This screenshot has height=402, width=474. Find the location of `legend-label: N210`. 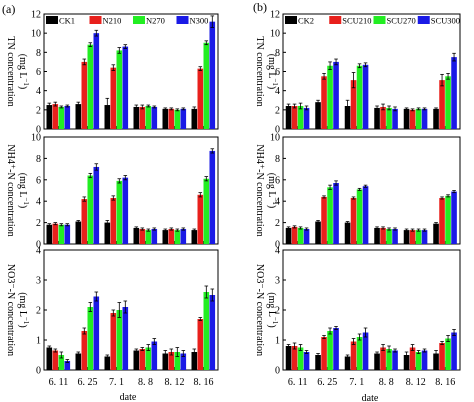

legend-label: N210 is located at coordinates (112, 21).